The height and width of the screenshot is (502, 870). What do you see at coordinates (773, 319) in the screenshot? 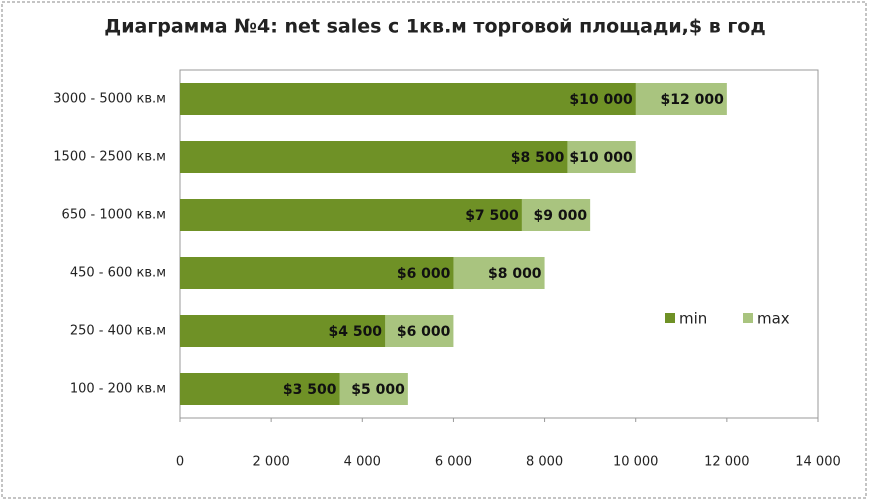
I see `legend-label: max` at bounding box center [773, 319].